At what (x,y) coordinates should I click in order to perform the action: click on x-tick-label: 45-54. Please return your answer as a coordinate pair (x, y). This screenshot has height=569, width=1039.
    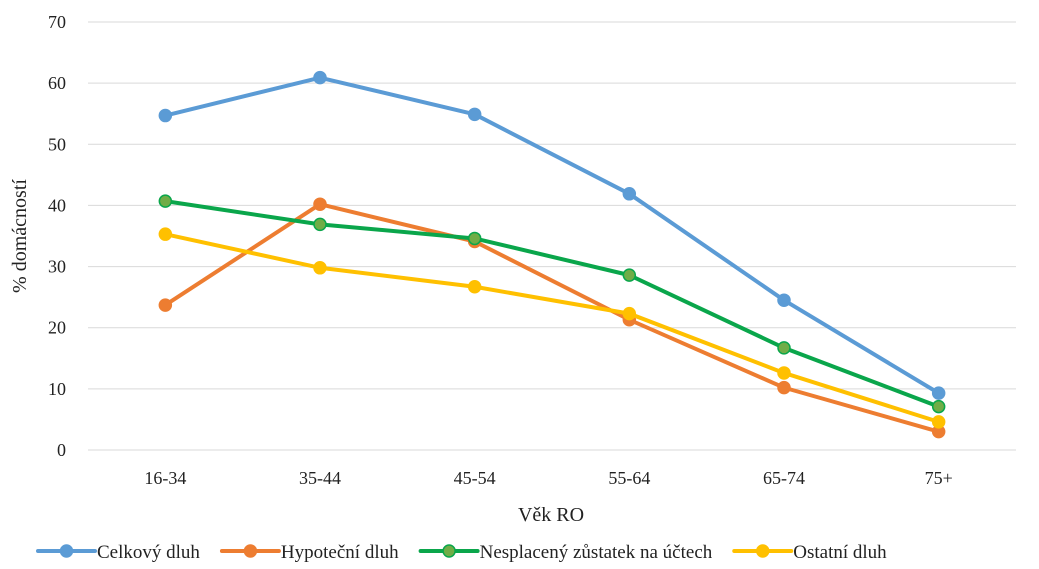
    Looking at the image, I should click on (475, 478).